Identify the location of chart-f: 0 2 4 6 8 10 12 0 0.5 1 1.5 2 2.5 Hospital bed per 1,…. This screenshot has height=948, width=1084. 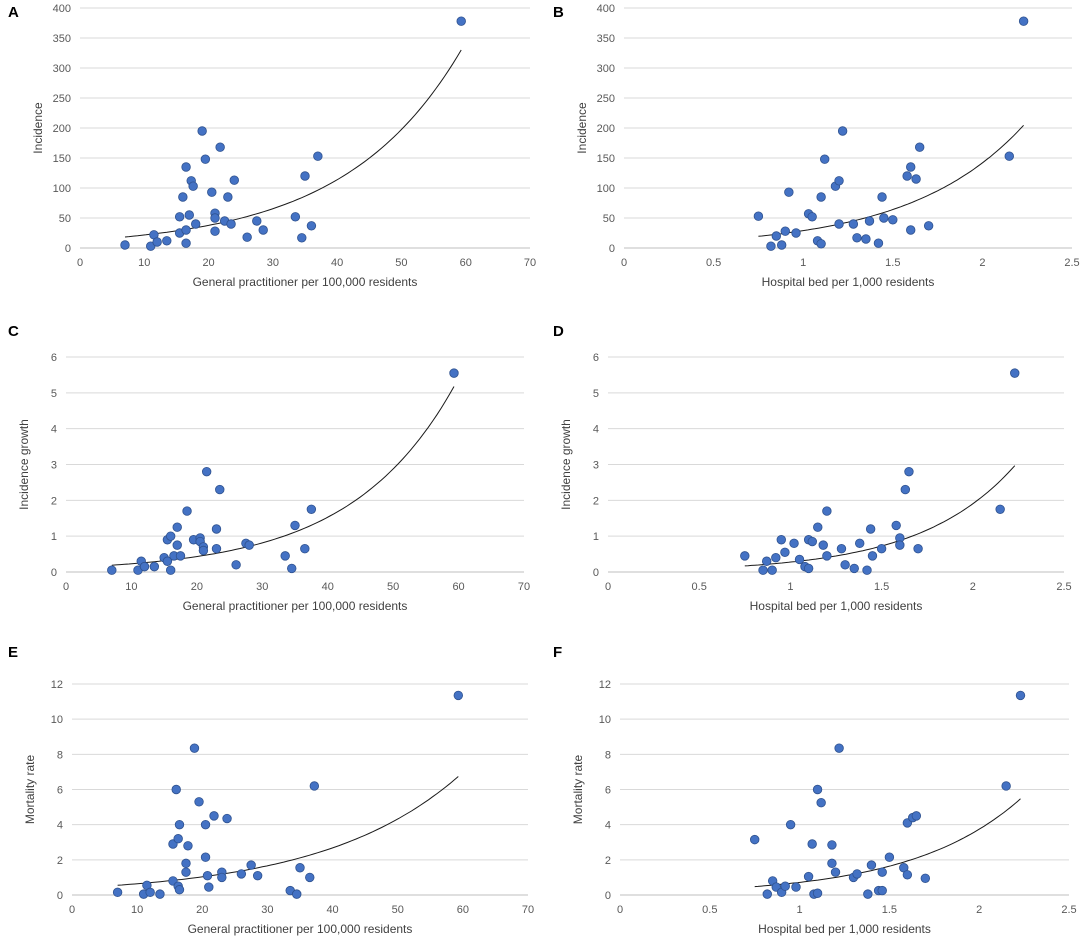
(824, 807).